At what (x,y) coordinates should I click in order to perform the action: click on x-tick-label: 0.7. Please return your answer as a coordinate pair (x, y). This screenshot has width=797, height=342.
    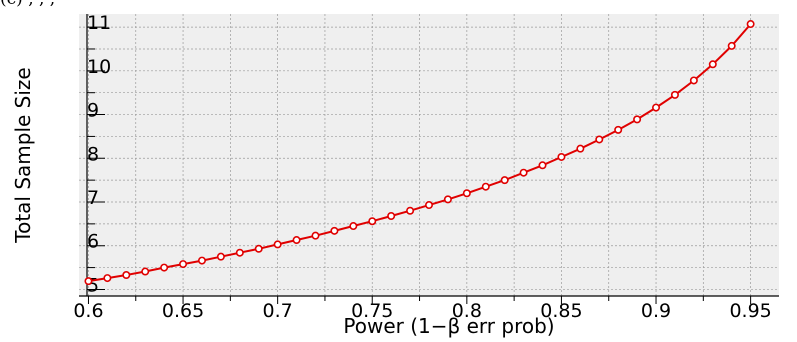
    Looking at the image, I should click on (278, 311).